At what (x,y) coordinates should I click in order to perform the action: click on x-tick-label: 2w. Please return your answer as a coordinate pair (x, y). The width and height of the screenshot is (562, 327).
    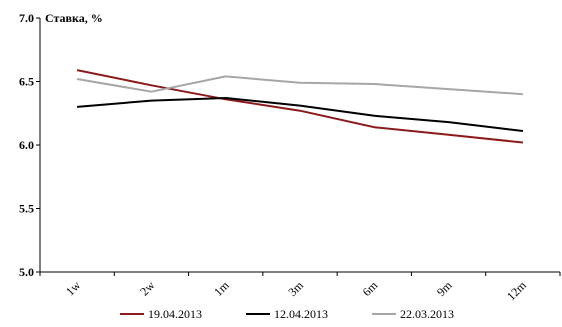
    Looking at the image, I should click on (147, 288).